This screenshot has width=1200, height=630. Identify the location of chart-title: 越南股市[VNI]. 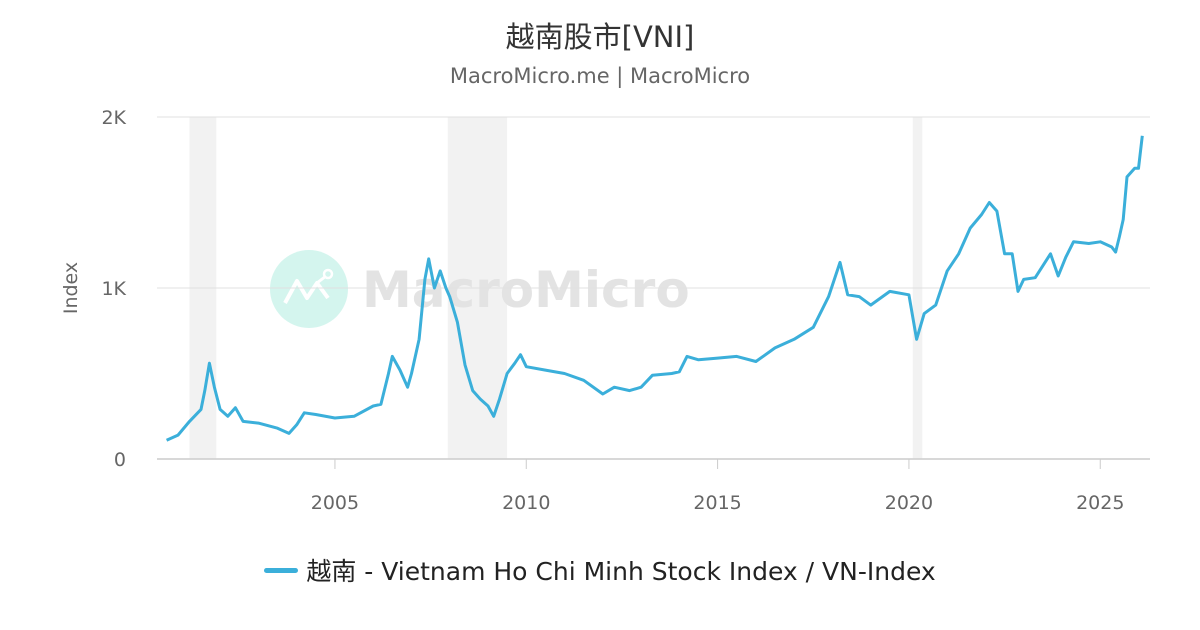
(600, 37).